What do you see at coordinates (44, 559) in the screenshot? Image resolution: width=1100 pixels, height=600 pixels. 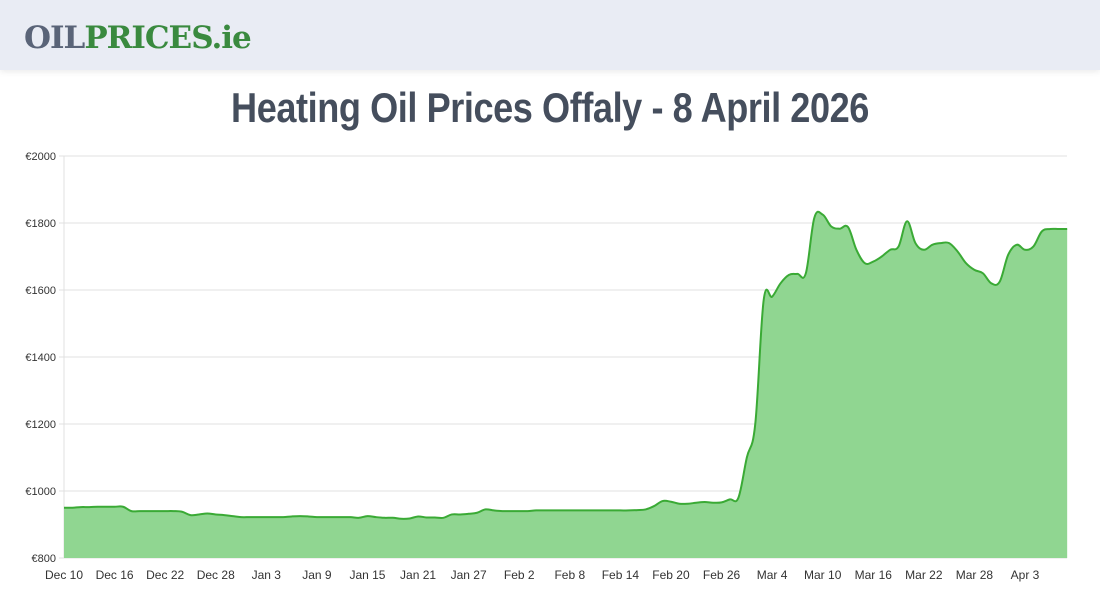 I see `y-tick-label: €800` at bounding box center [44, 559].